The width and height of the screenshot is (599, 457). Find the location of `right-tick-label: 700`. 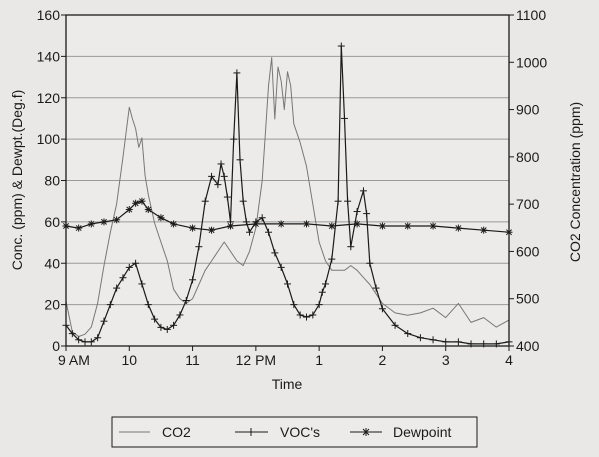

right-tick-label: 700 is located at coordinates (528, 204).